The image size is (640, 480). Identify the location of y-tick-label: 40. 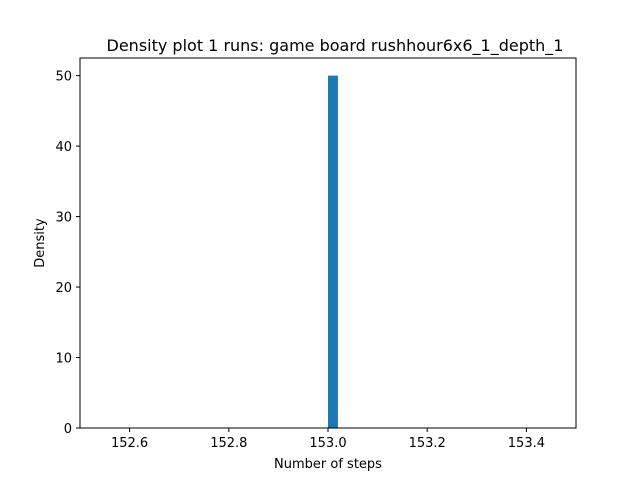
(63, 147).